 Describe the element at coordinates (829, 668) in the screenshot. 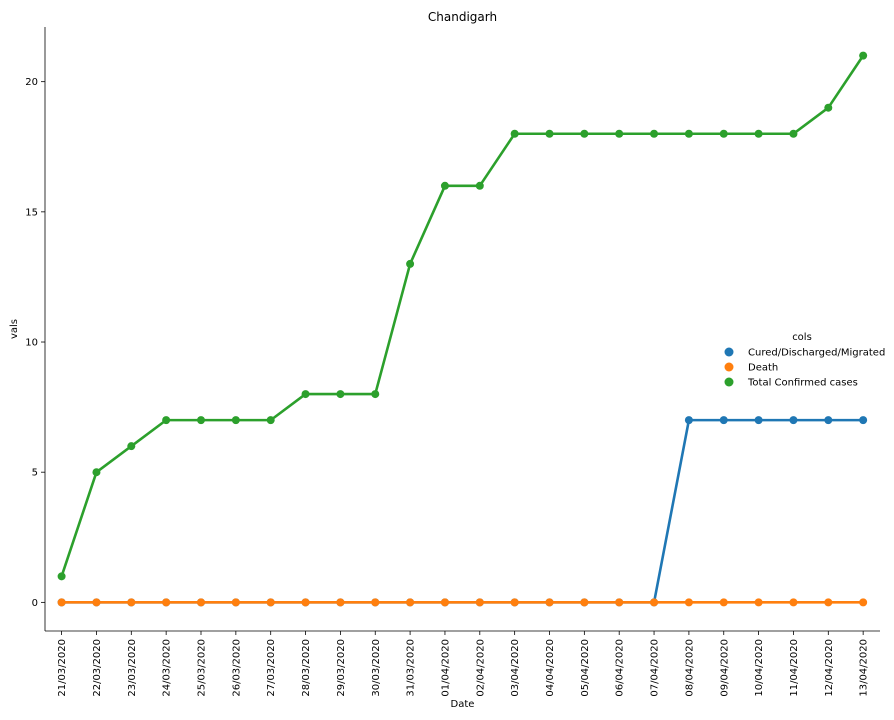

I see `x-tick-label: 12/04/2020` at that location.